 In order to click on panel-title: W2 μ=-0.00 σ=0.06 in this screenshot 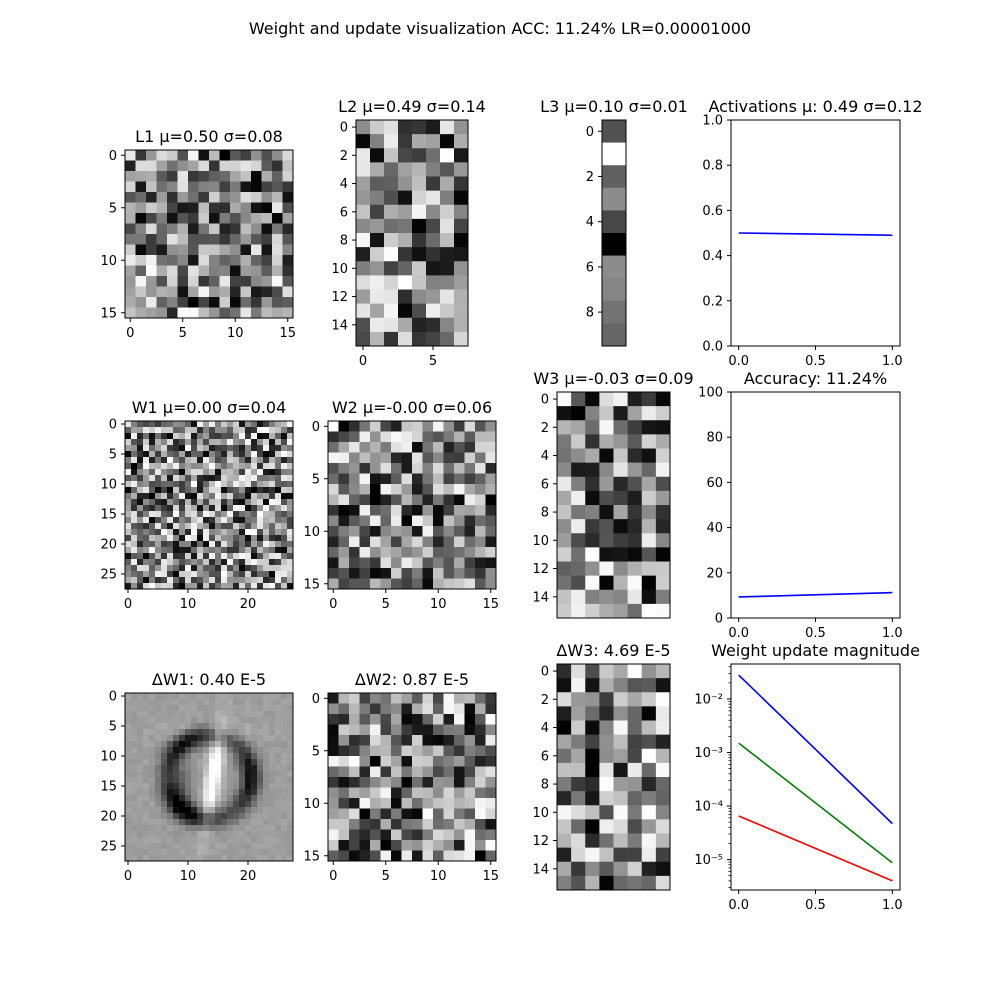, I will do `click(412, 407)`.